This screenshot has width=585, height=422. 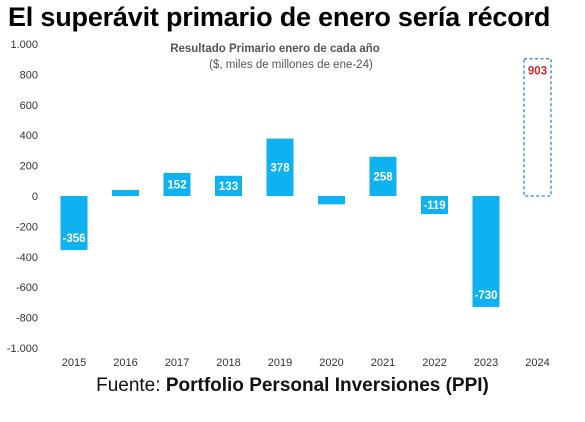 What do you see at coordinates (27, 319) in the screenshot?
I see `y-tick-label: -800` at bounding box center [27, 319].